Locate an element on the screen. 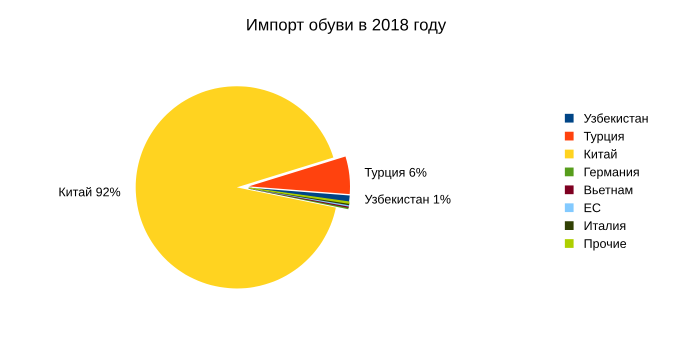  legend-label: Турция is located at coordinates (604, 138).